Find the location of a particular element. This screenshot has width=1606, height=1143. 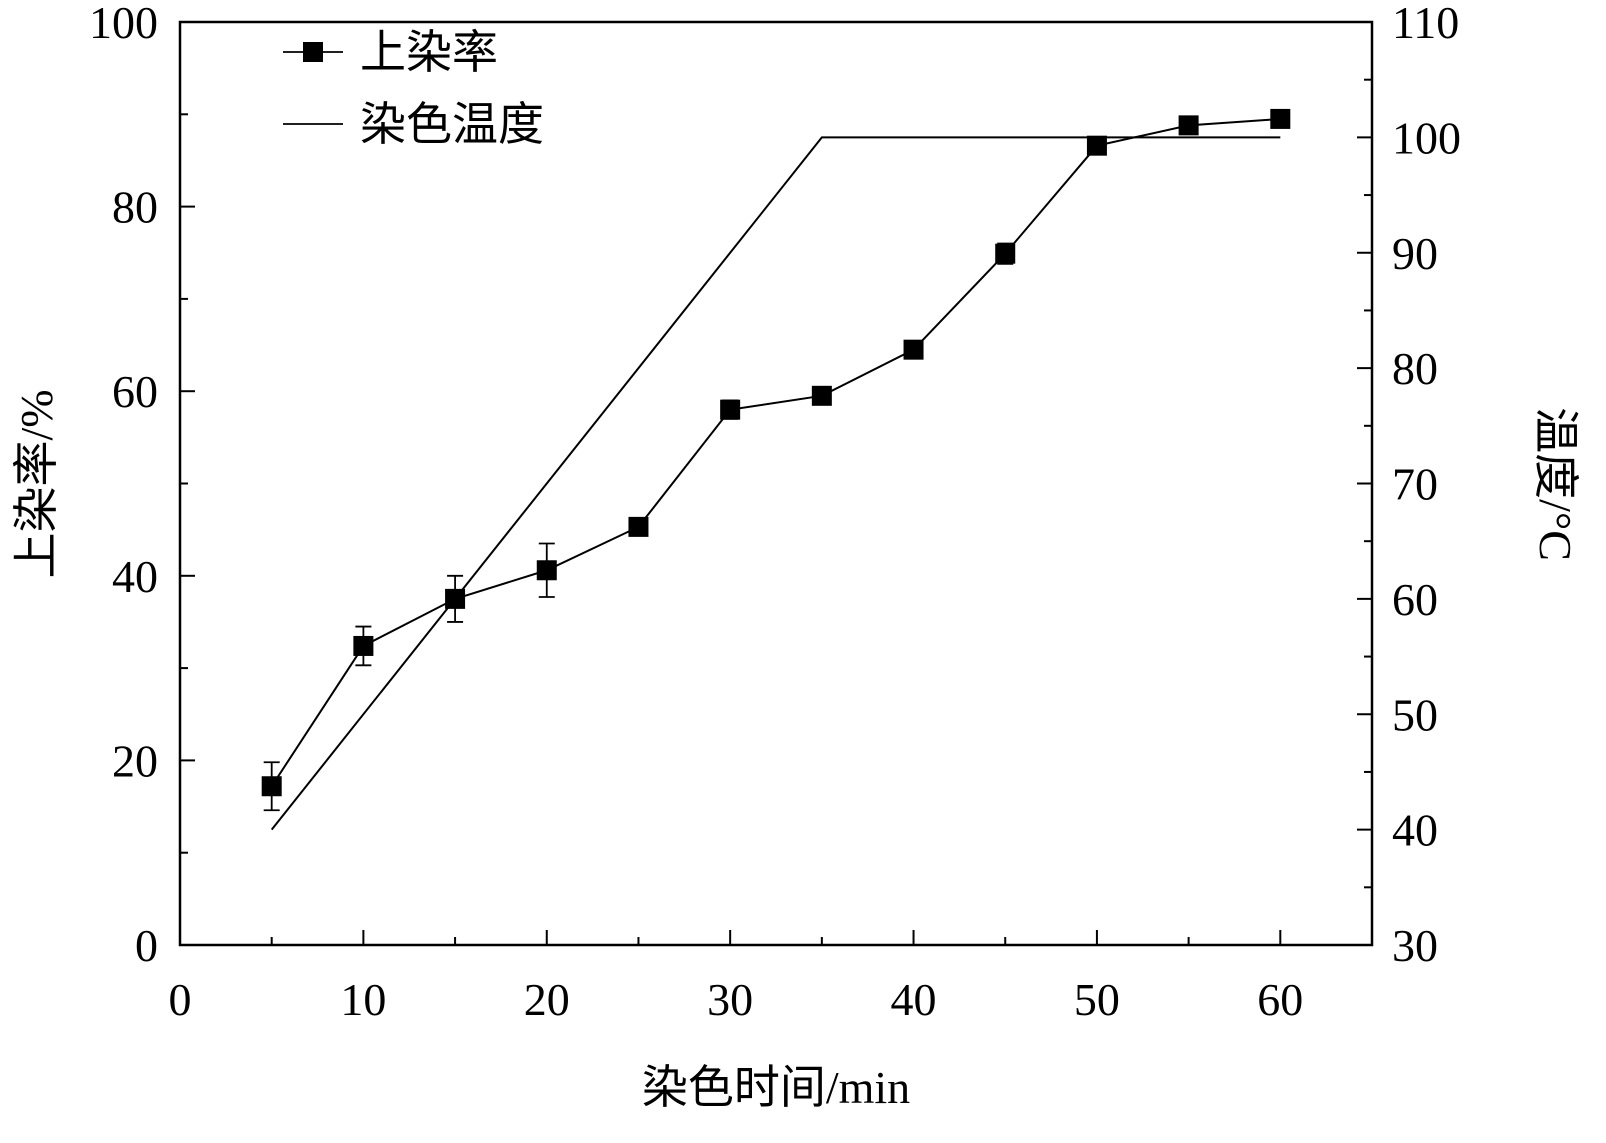

y-tick-label: 40 is located at coordinates (135, 576).